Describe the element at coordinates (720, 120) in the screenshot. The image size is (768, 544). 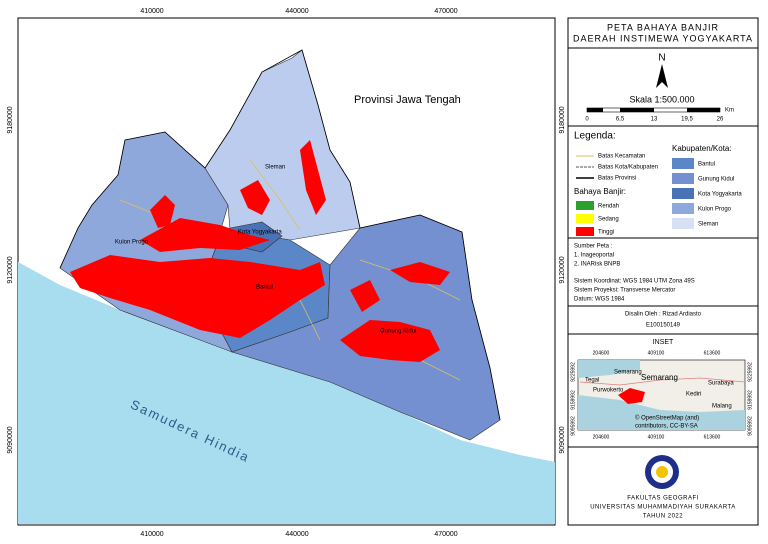
I see `scale-tick: 26` at that location.